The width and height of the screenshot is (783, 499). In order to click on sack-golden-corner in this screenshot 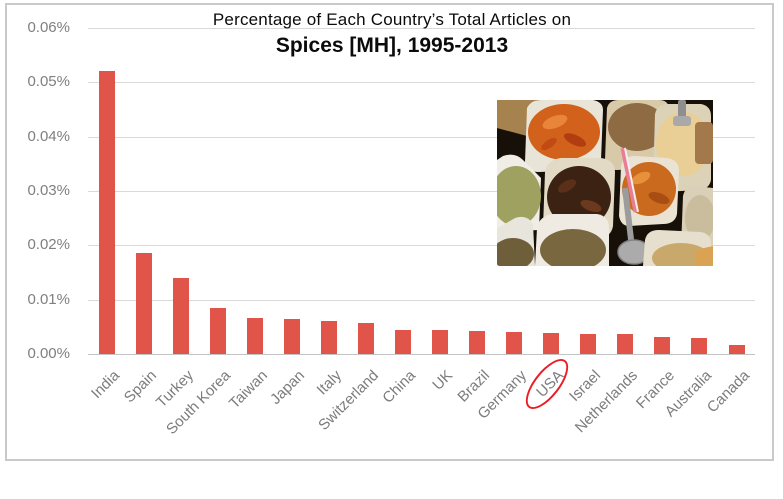, I will do `click(704, 256)`.